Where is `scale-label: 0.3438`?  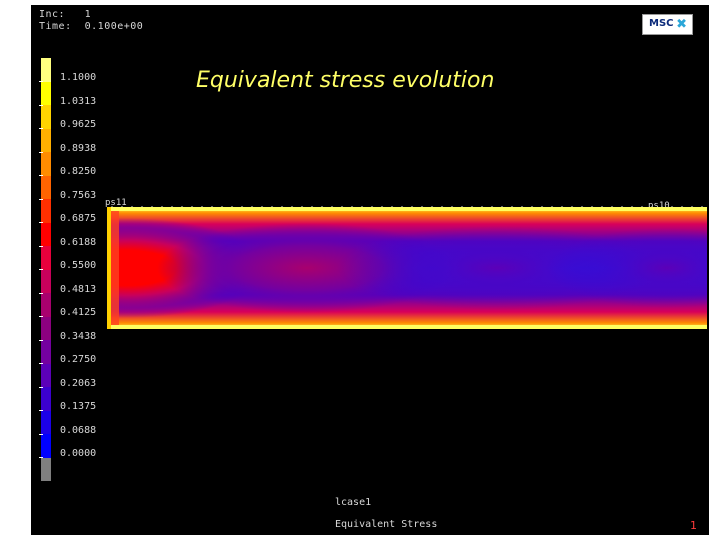
scale-label: 0.3438 is located at coordinates (78, 336).